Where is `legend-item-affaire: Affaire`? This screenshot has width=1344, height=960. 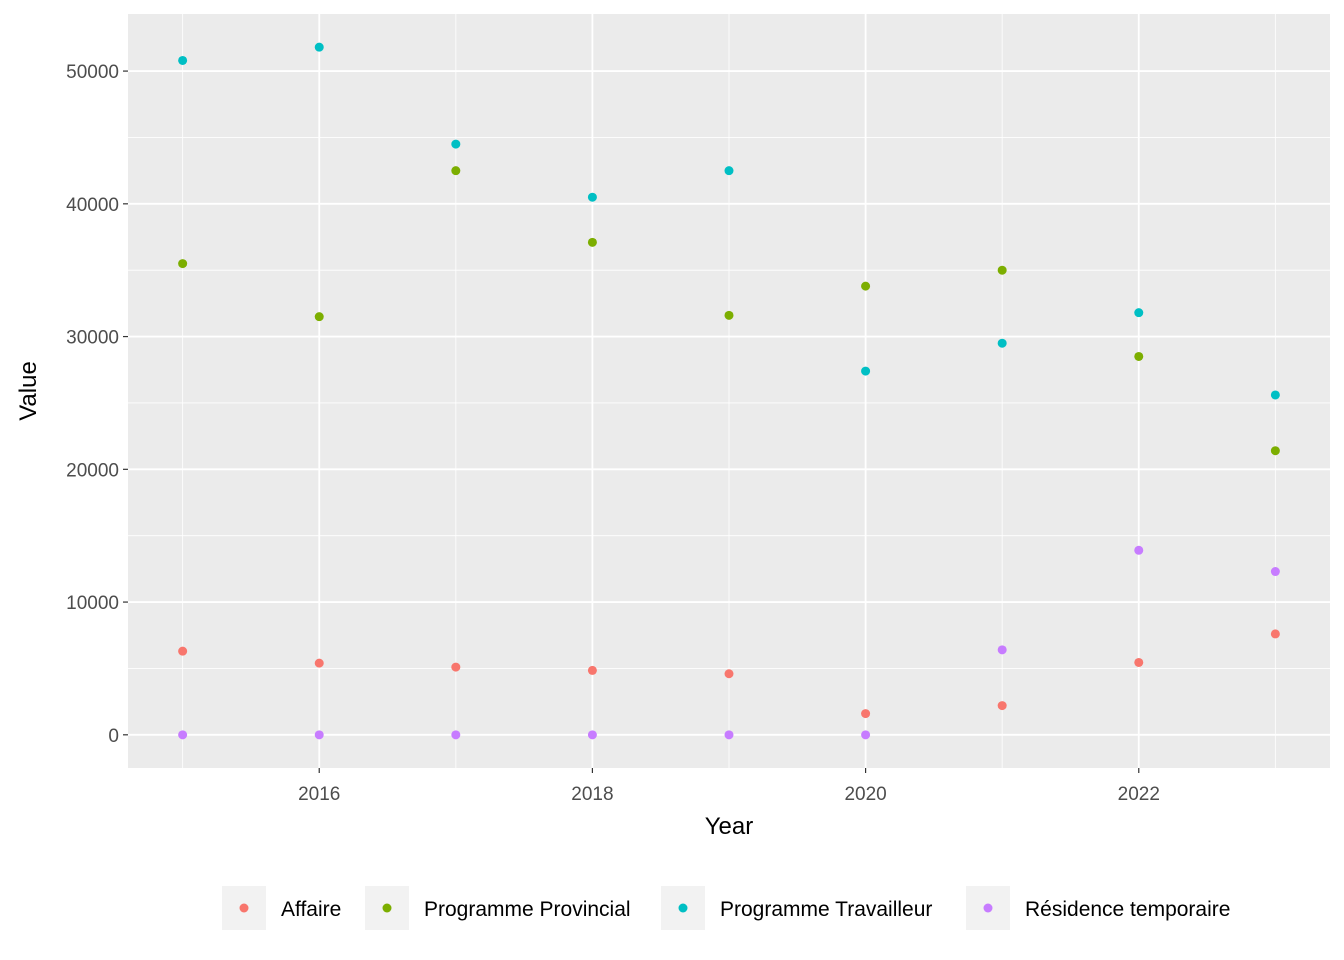 legend-item-affaire: Affaire is located at coordinates (281, 908).